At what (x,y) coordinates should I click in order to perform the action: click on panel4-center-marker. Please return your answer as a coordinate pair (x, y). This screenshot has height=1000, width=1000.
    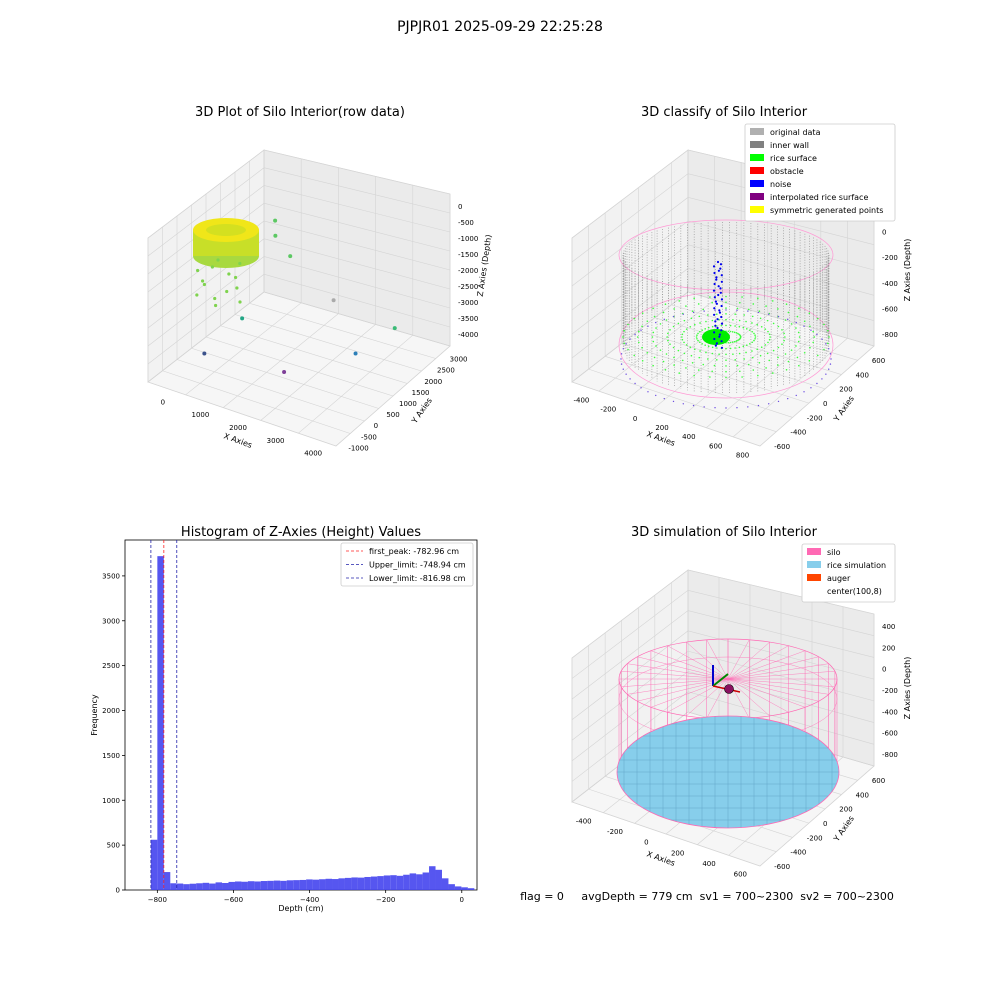
    Looking at the image, I should click on (729, 689).